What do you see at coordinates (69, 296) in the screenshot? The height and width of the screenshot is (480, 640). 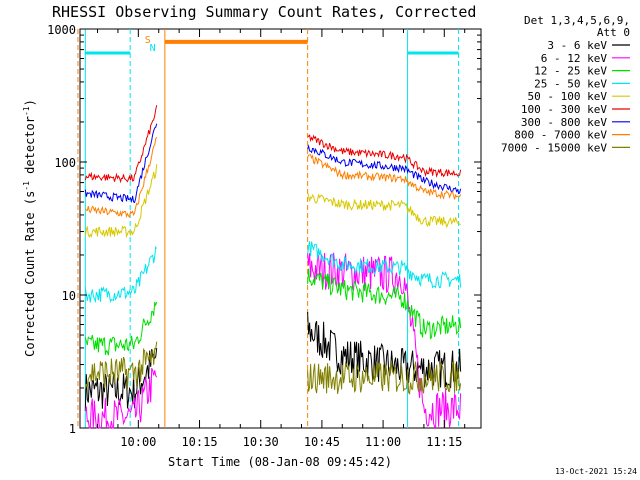 I see `y-tick-label: 10` at bounding box center [69, 296].